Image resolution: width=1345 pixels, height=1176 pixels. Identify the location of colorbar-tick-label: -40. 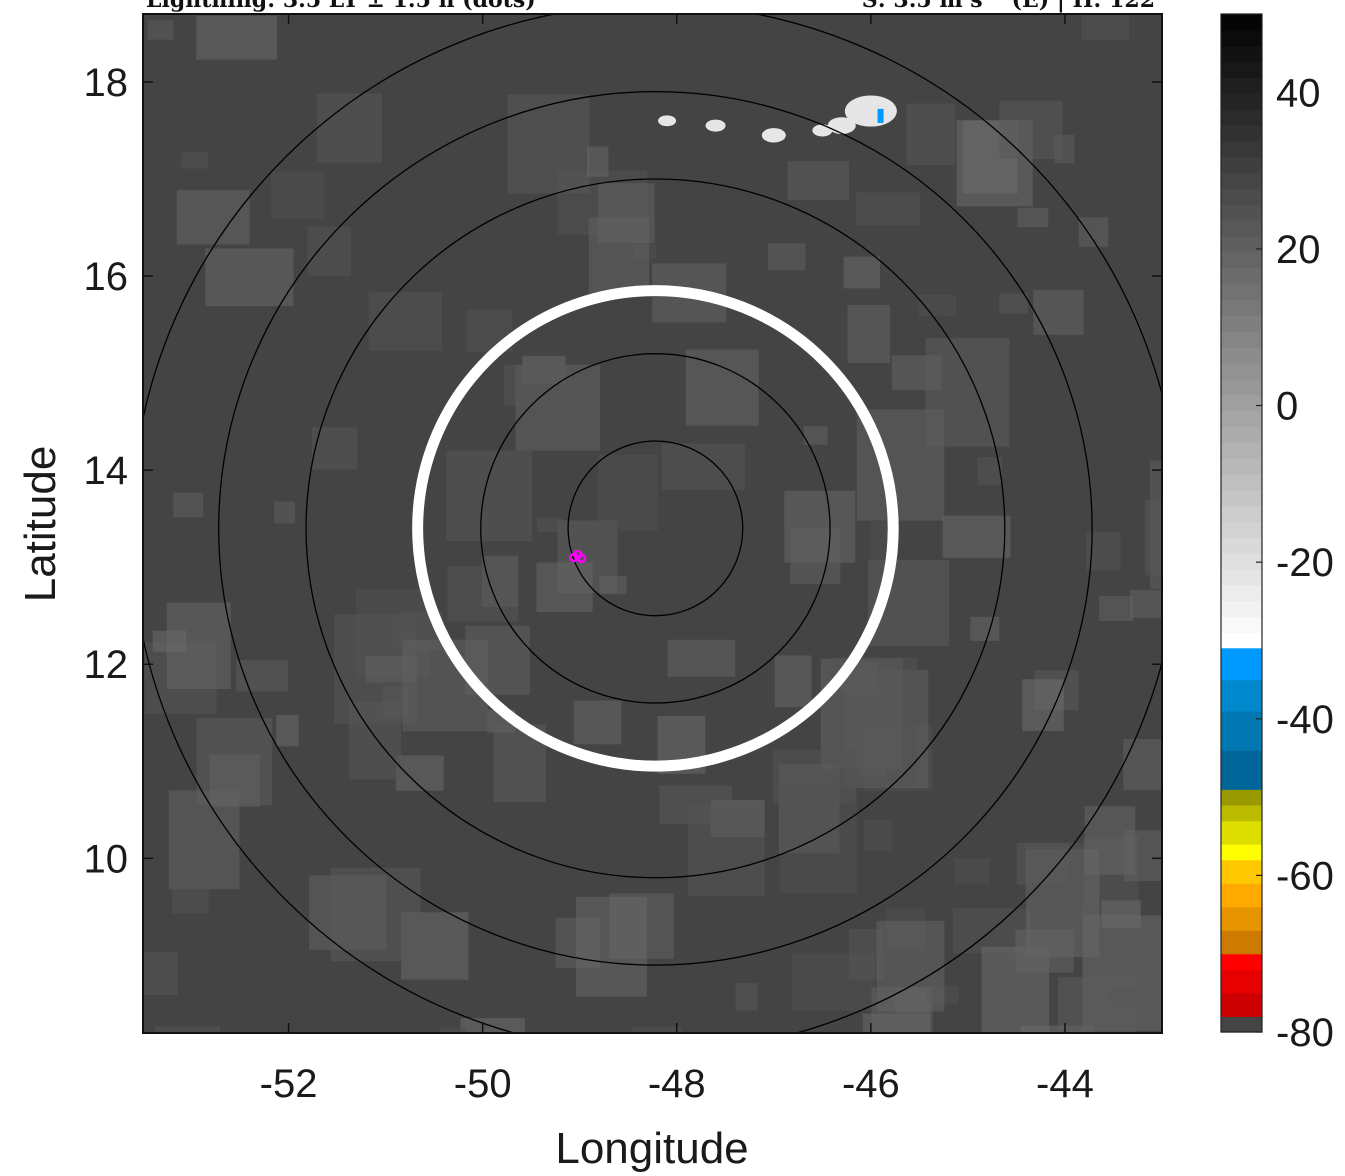
(1305, 720).